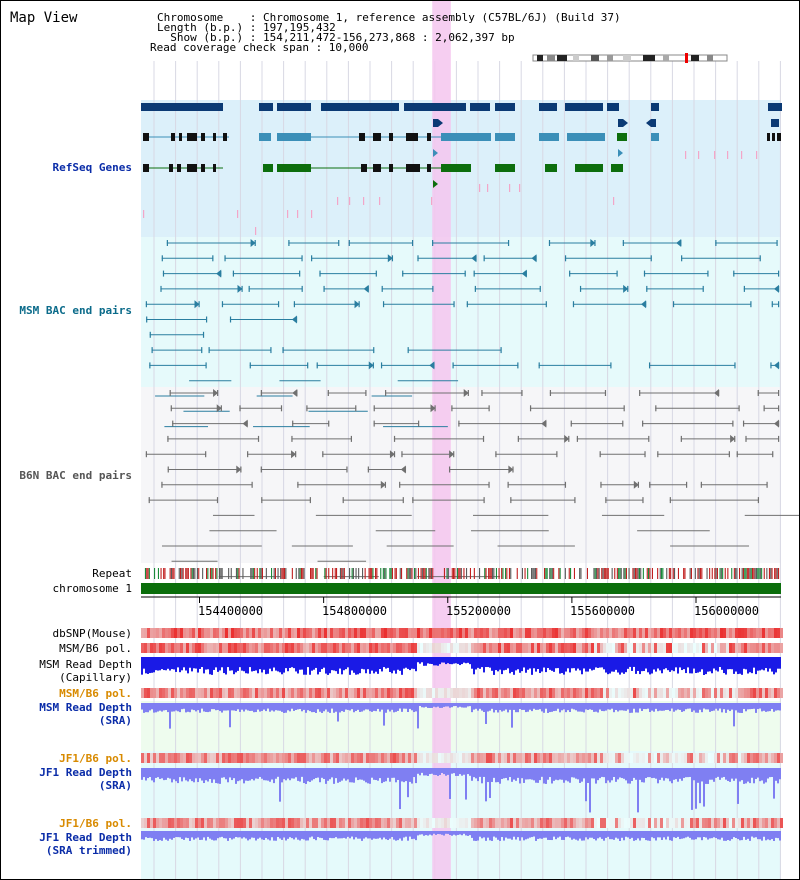 The height and width of the screenshot is (880, 800). What do you see at coordinates (95, 693) in the screenshot?
I see `track-label-msm-b6-pol-2: MSM/B6 pol.` at bounding box center [95, 693].